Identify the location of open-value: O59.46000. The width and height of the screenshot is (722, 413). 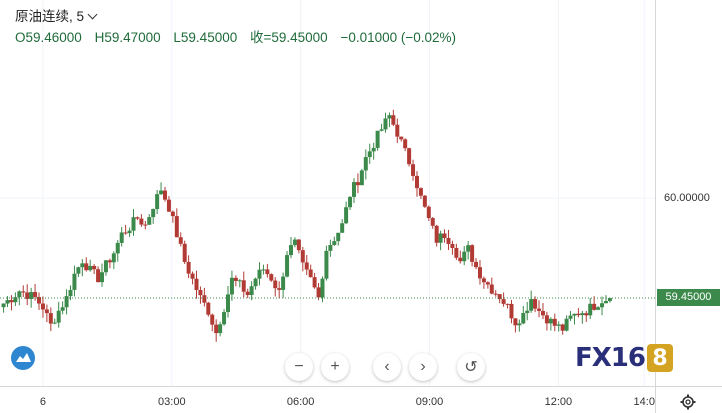
(48, 37).